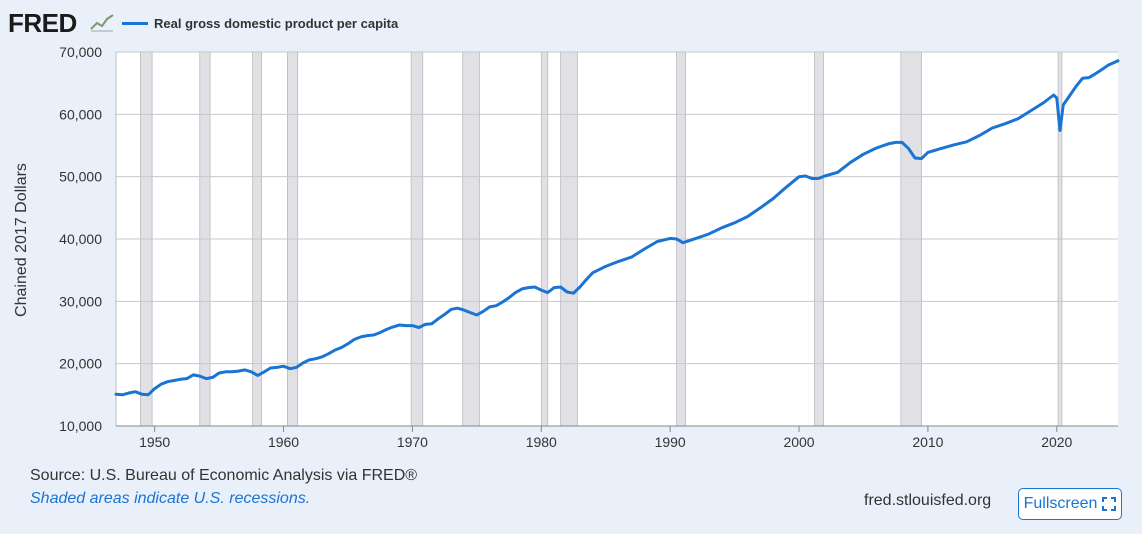 The image size is (1142, 534). I want to click on recession-note: Shaded areas indicate U.S. recessions., so click(170, 498).